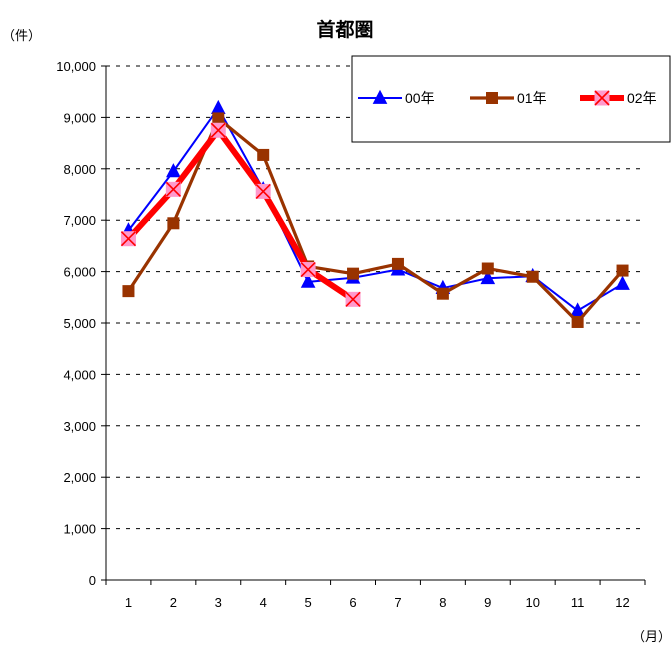 This screenshot has width=672, height=646. What do you see at coordinates (263, 602) in the screenshot?
I see `x-tick-label: 4` at bounding box center [263, 602].